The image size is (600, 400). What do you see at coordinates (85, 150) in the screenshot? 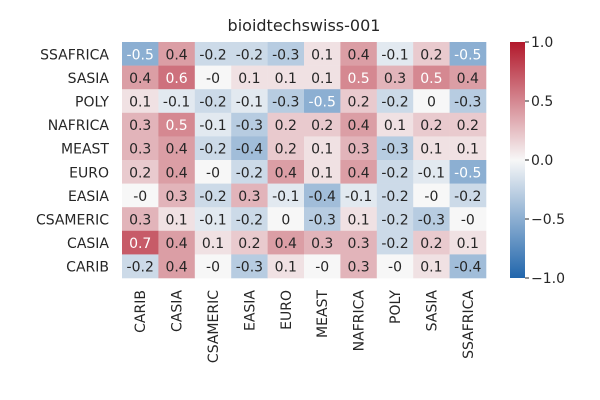
I see `y-tick-label: MEAST` at bounding box center [85, 150].